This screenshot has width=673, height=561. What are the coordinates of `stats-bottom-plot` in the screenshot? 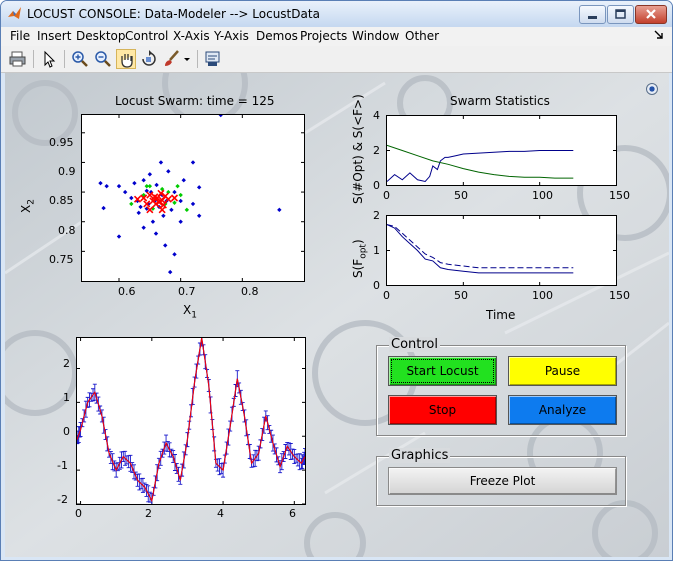 It's located at (501, 250).